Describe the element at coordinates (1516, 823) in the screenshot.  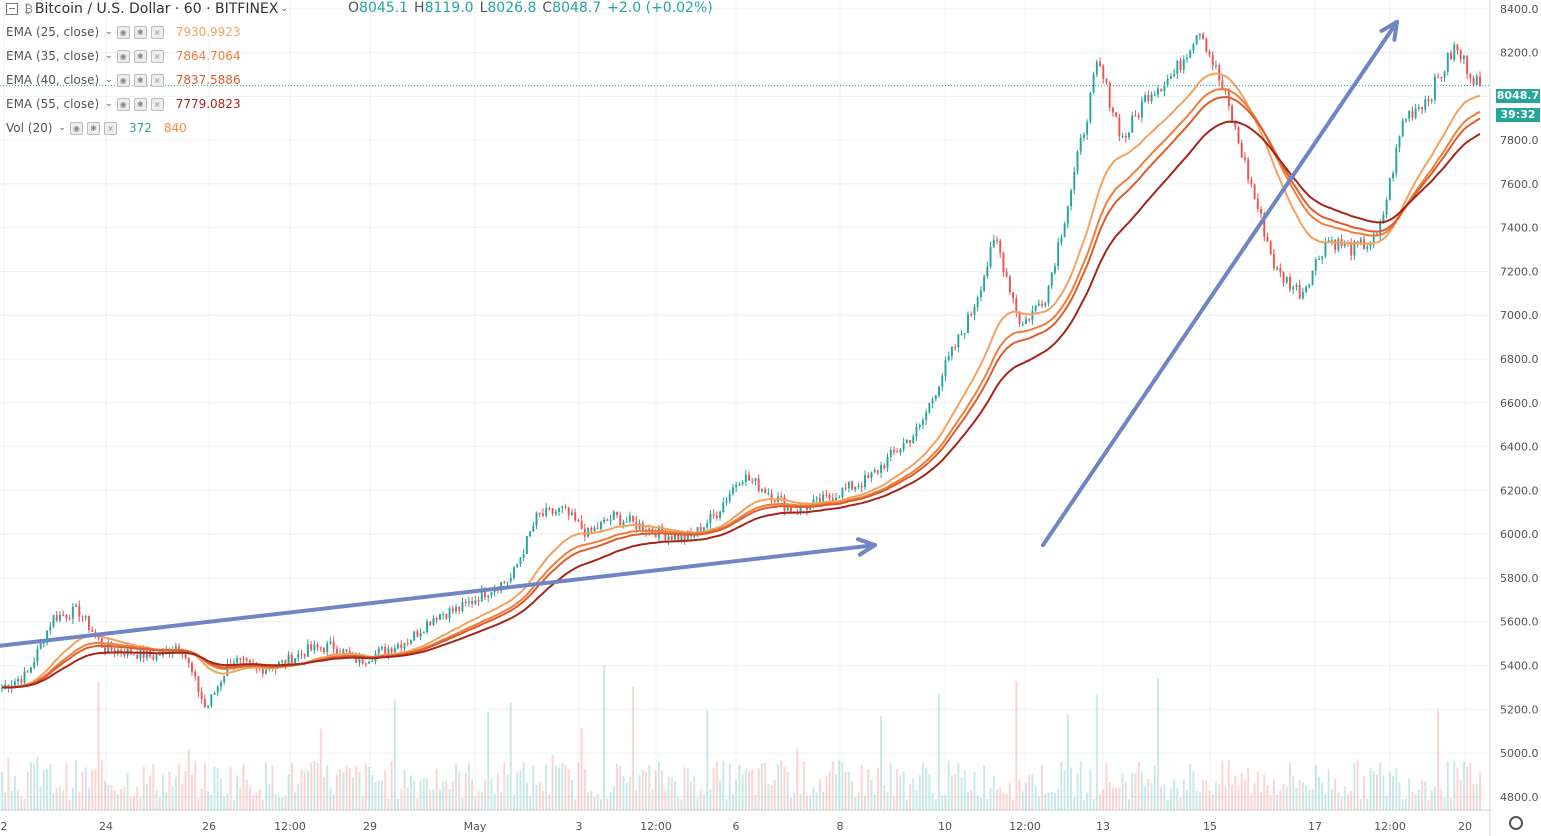
I see `gear-icon` at that location.